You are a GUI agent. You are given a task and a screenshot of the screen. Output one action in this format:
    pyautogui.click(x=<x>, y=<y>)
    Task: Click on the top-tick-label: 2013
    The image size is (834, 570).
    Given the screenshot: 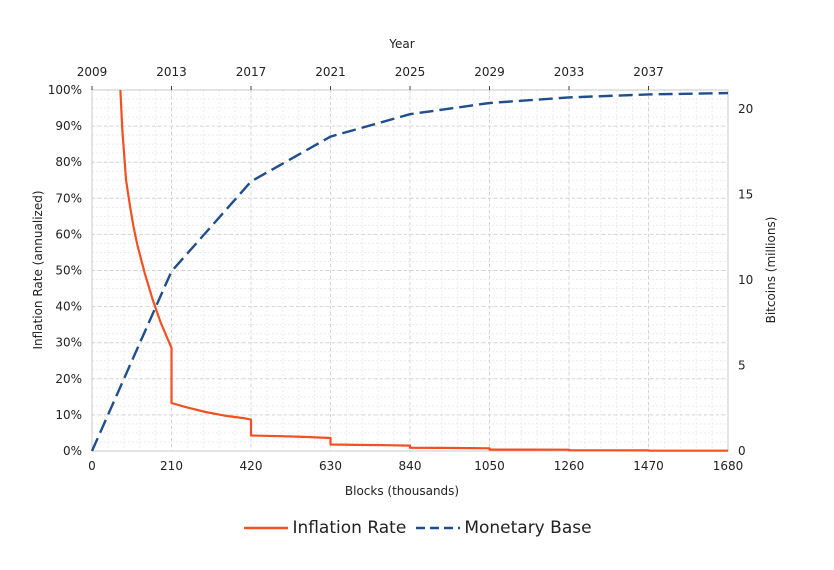 What is the action you would take?
    pyautogui.click(x=171, y=72)
    